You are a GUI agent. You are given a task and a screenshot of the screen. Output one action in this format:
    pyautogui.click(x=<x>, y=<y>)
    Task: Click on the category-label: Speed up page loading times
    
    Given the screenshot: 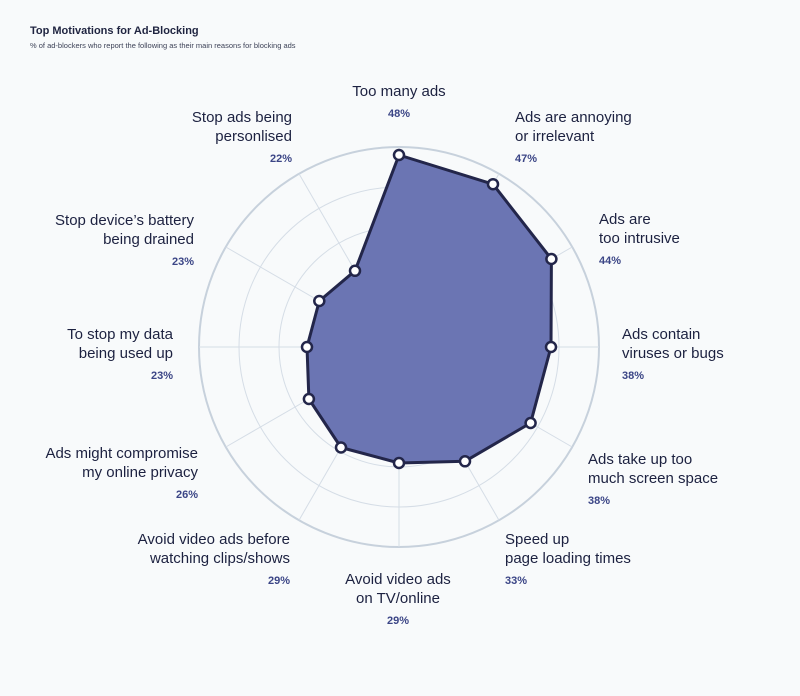 What is the action you would take?
    pyautogui.click(x=568, y=549)
    